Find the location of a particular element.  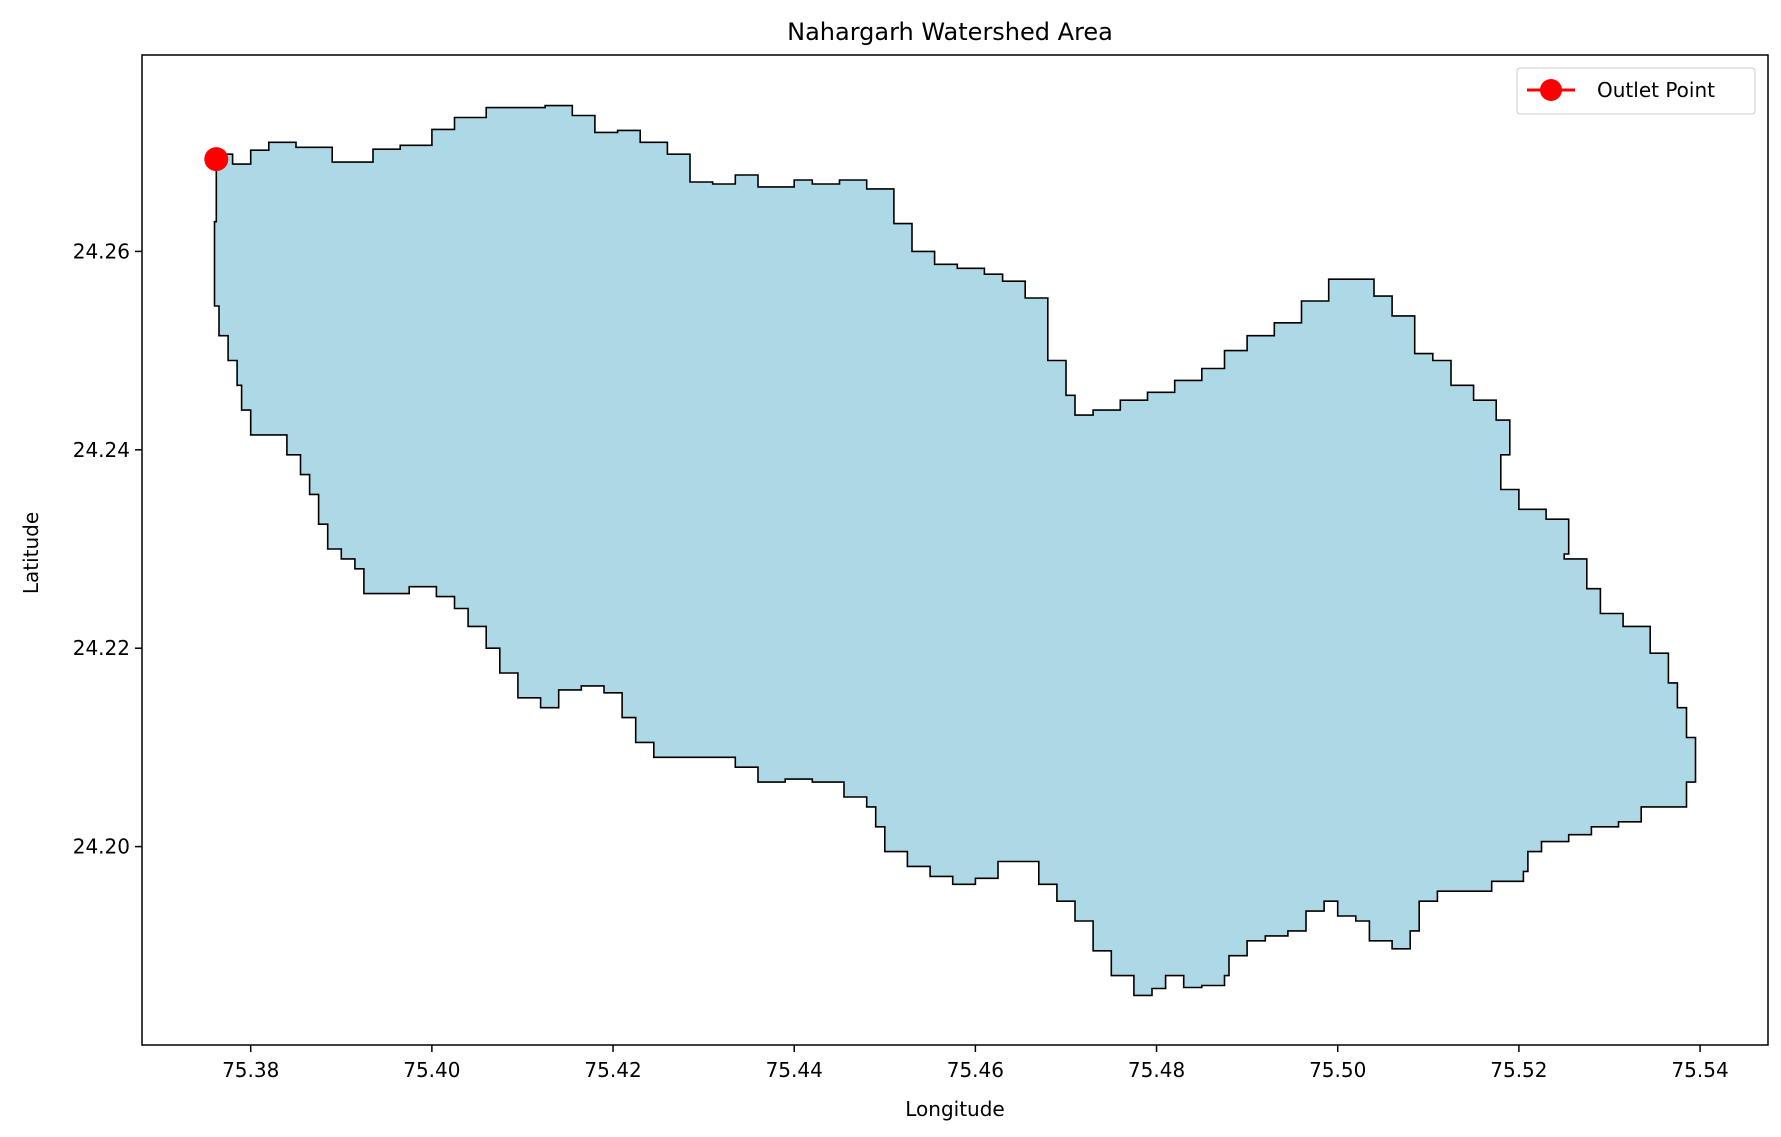

x-tick-label: 75.42 is located at coordinates (612, 1070).